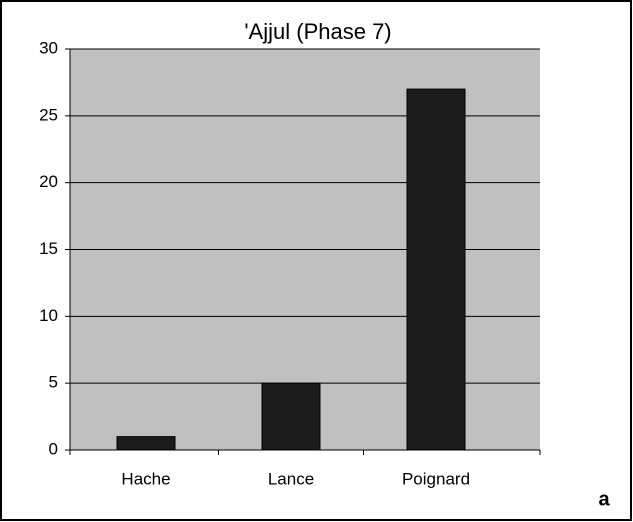 The image size is (633, 522). Describe the element at coordinates (53, 448) in the screenshot. I see `y-tick-label: 0` at that location.